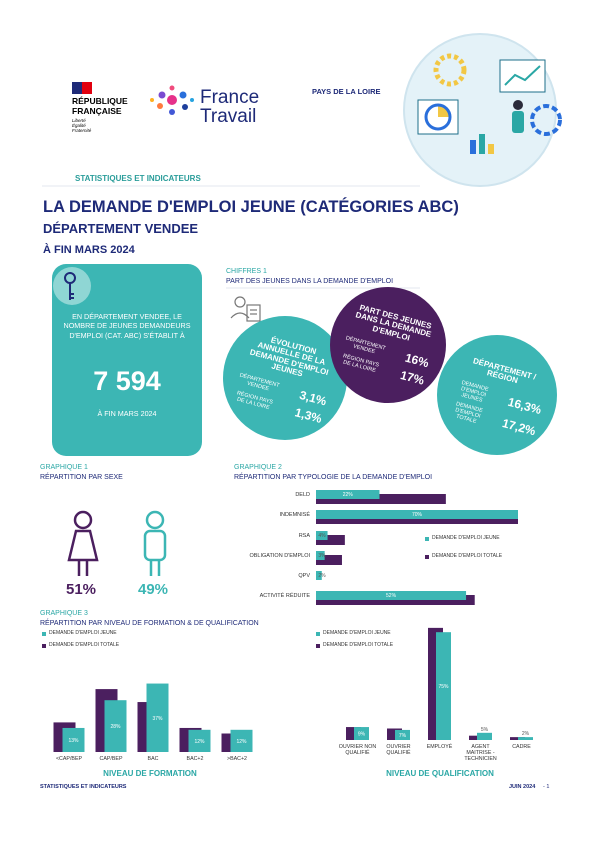 This screenshot has width=595, height=842. I want to click on board, so click(522, 76).